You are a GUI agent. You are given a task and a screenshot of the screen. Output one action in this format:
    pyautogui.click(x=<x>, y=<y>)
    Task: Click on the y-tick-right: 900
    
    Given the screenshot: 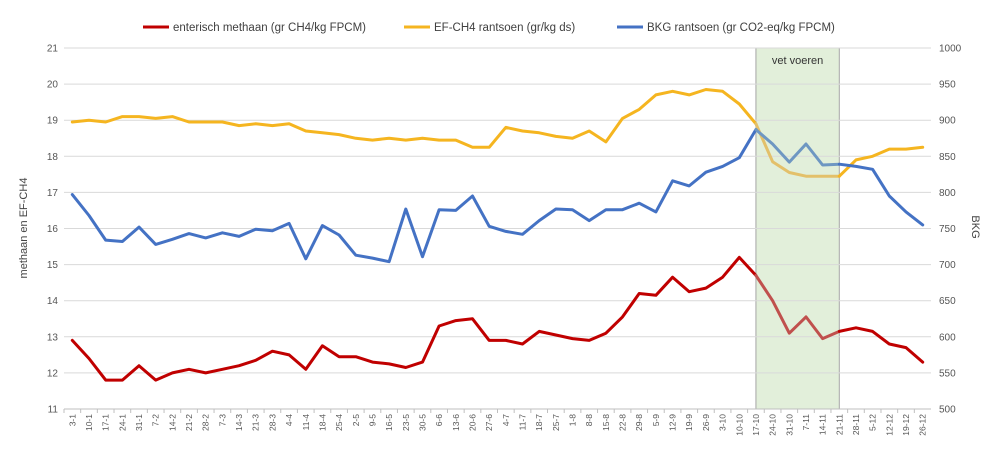 What is the action you would take?
    pyautogui.click(x=947, y=121)
    